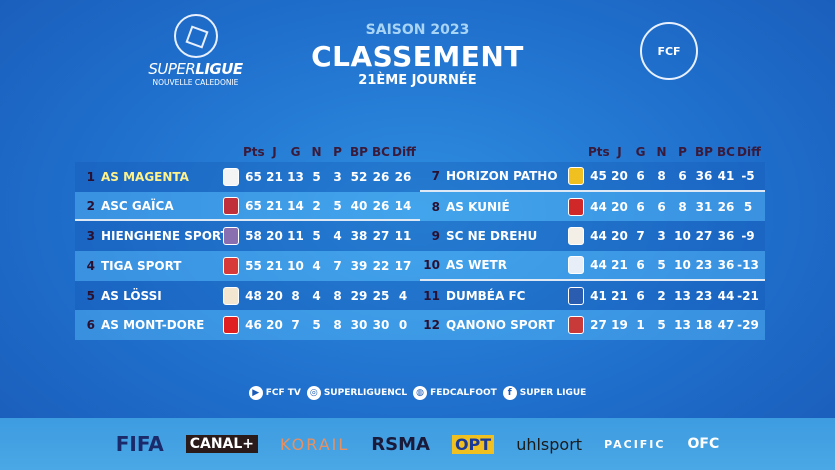 The height and width of the screenshot is (470, 835). I want to click on rank: 1, so click(90, 176).